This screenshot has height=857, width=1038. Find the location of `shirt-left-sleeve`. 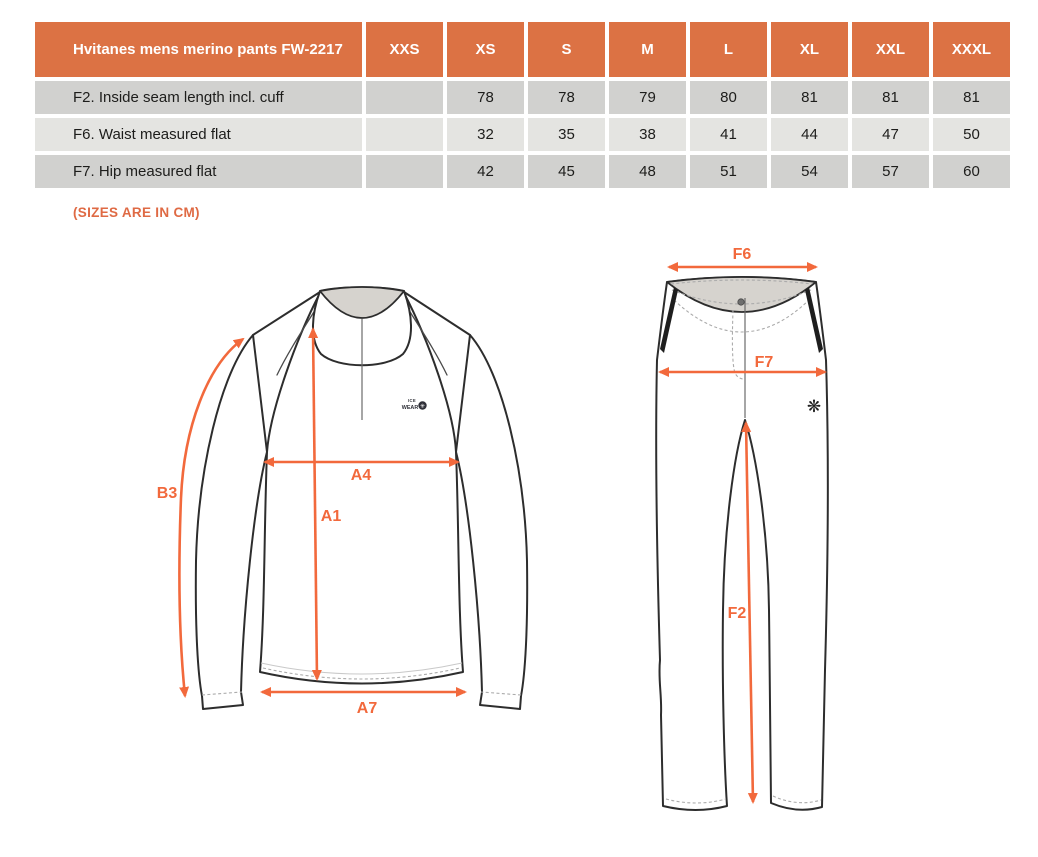

shirt-left-sleeve is located at coordinates (231, 522).